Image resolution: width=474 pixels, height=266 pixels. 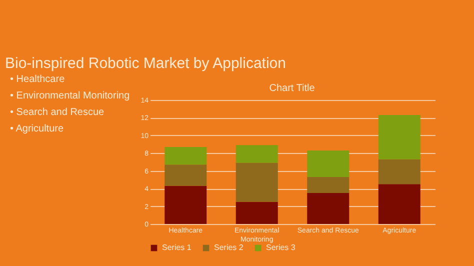 I want to click on chart-subtitle: Chart Title, so click(x=292, y=88).